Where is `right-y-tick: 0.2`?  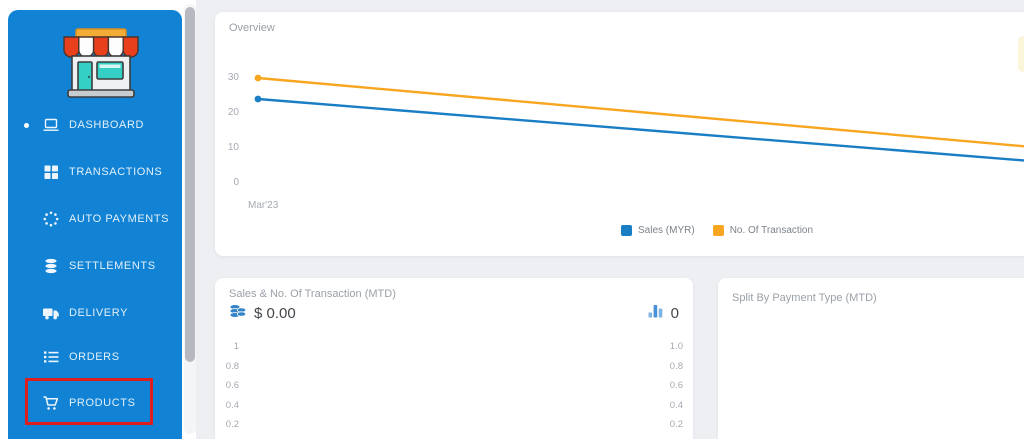 right-y-tick: 0.2 is located at coordinates (676, 424).